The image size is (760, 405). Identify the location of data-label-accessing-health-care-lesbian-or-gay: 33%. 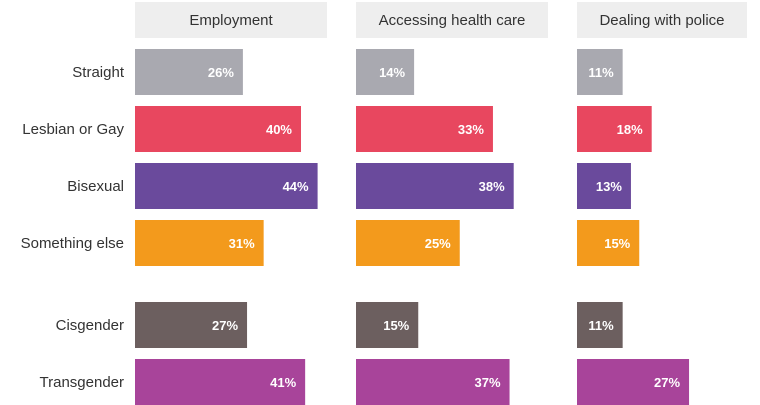
(471, 129).